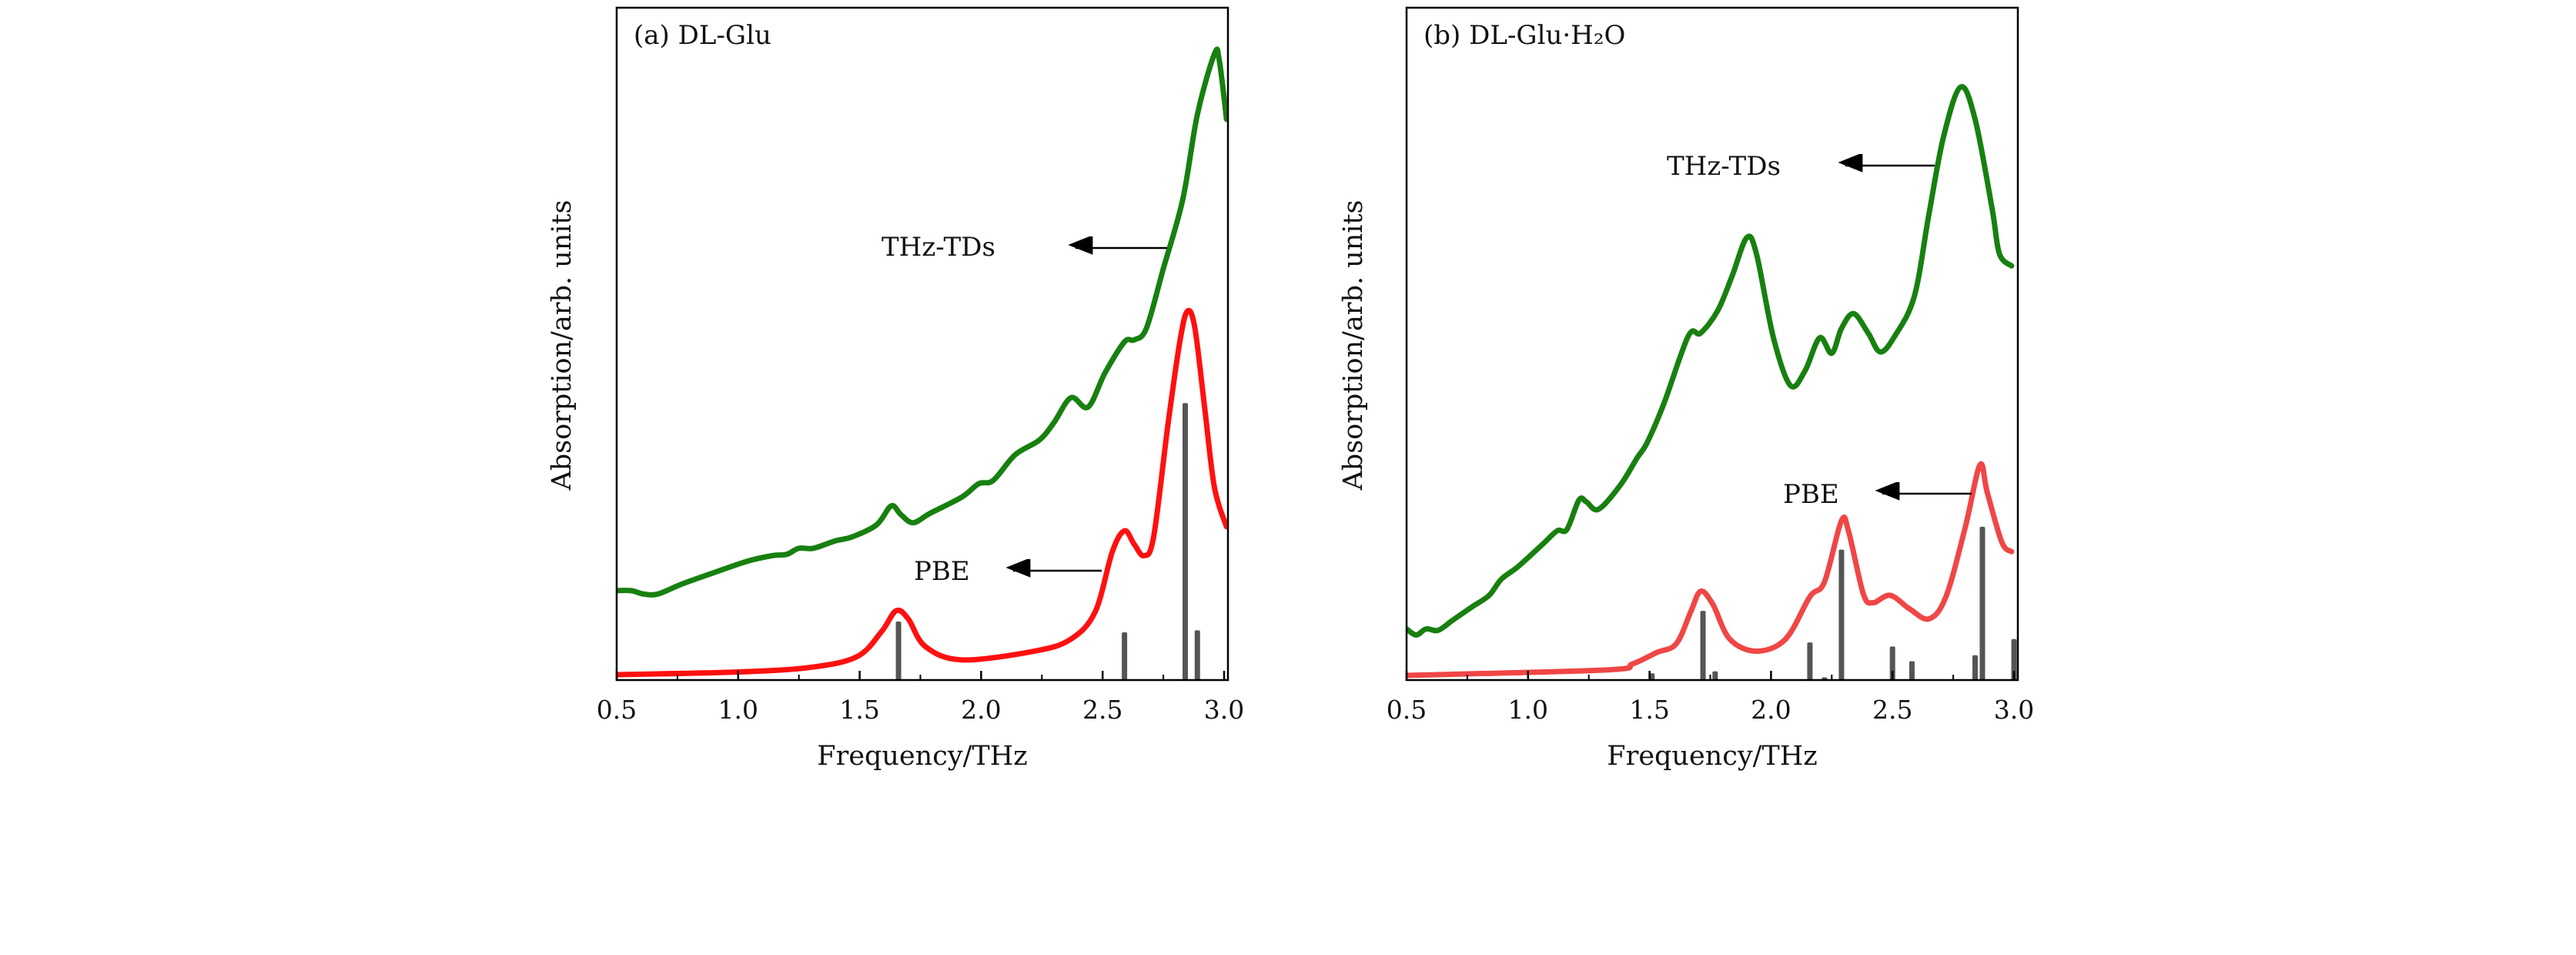  I want to click on panel-title: (b) DL-Glu·H₂O, so click(1524, 35).